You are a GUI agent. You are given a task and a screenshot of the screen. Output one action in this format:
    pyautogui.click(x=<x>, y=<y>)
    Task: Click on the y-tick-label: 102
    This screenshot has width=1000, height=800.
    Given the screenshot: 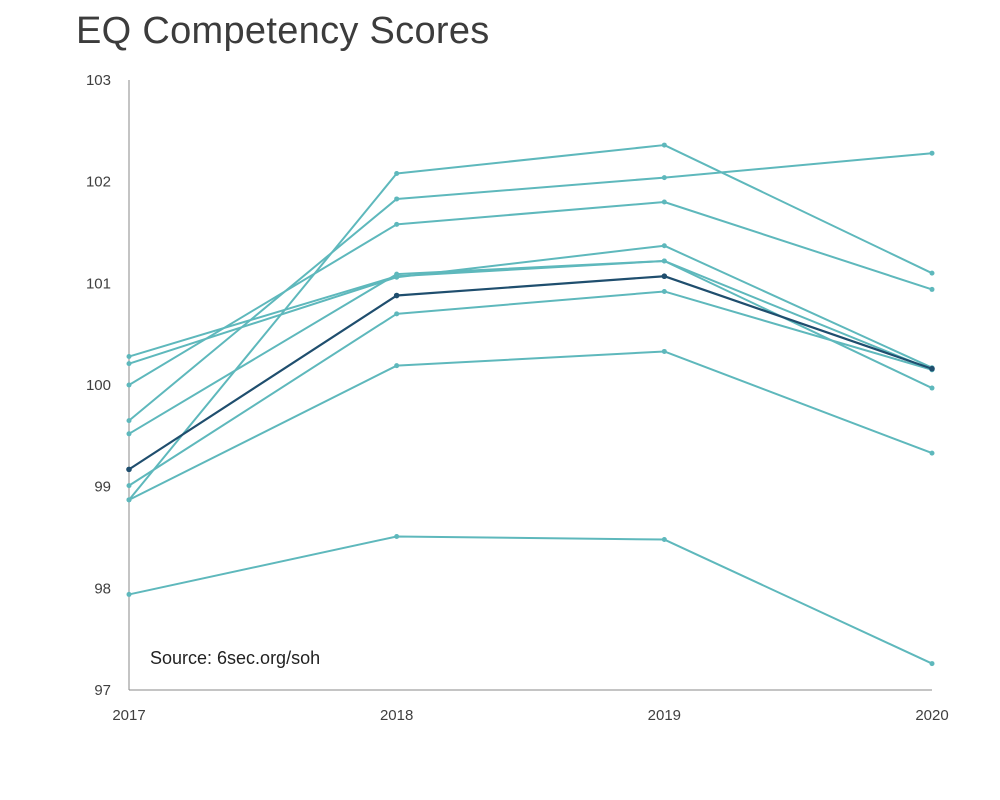 What is the action you would take?
    pyautogui.click(x=98, y=182)
    